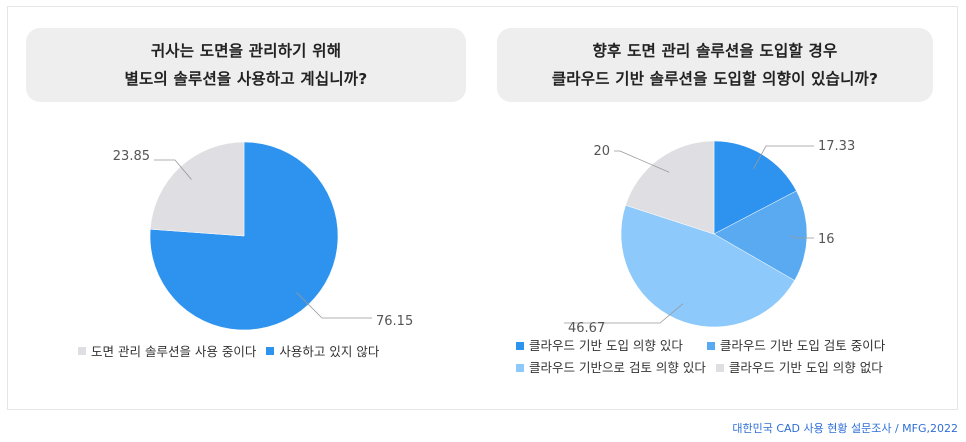  I want to click on legend-label: 사용하고 있지 않다, so click(329, 351).